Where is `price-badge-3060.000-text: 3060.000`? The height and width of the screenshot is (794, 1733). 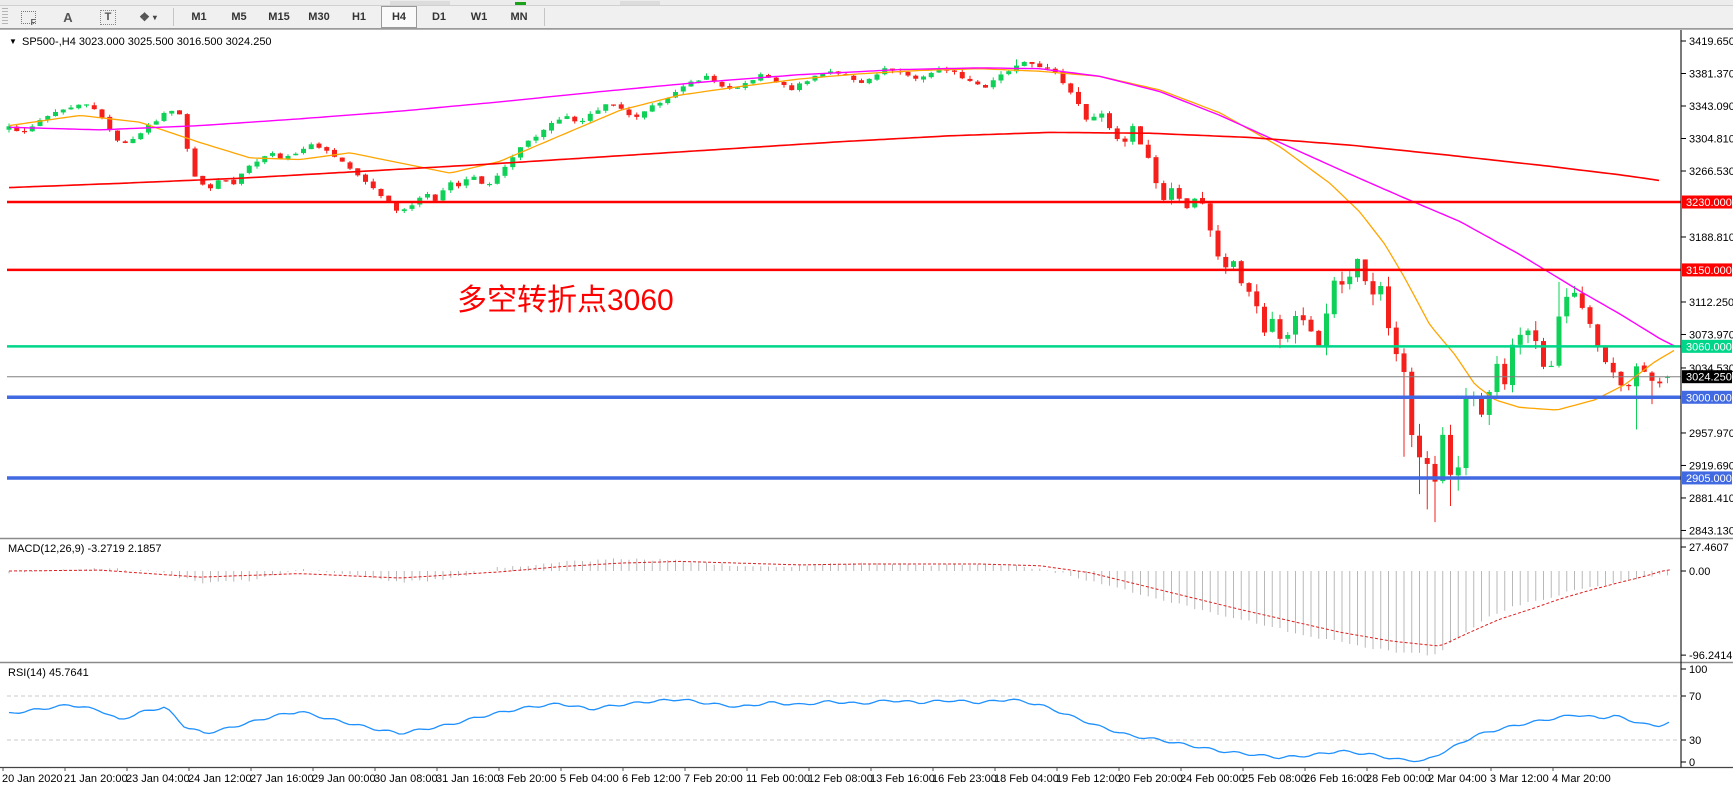
price-badge-3060.000-text: 3060.000 is located at coordinates (1709, 347).